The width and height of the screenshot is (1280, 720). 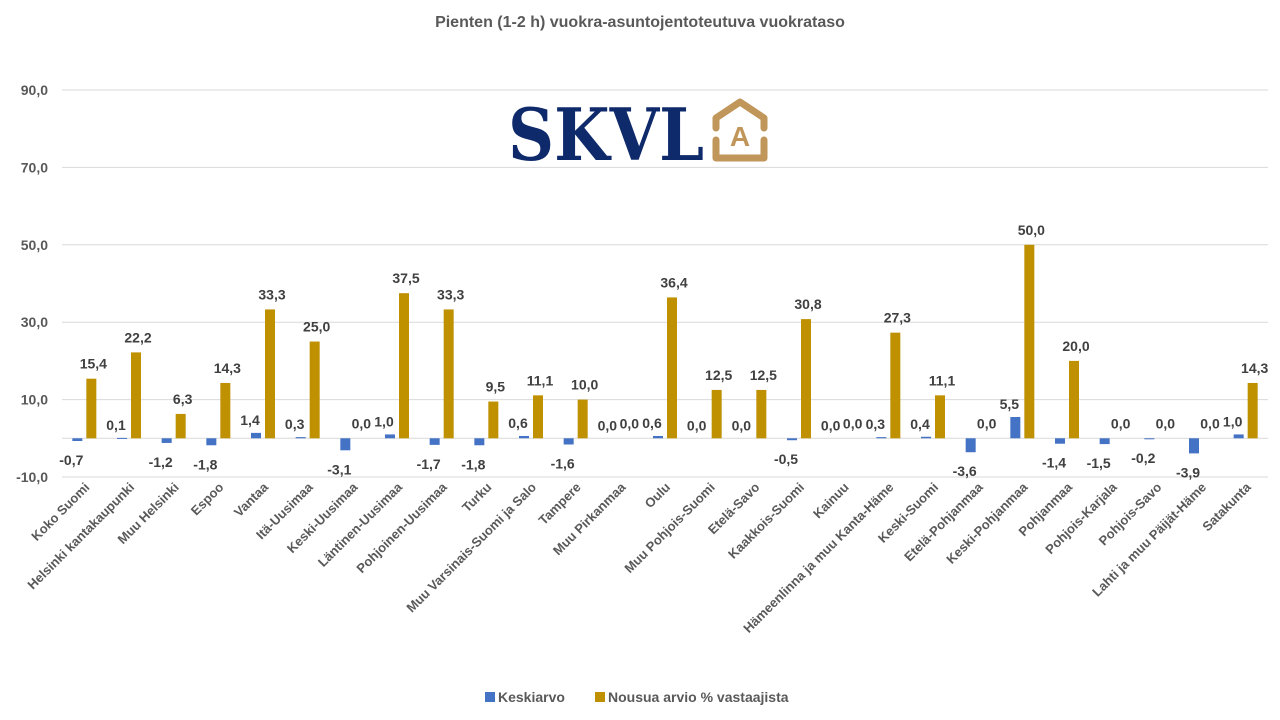 I want to click on category-label: Kainuu, so click(x=831, y=500).